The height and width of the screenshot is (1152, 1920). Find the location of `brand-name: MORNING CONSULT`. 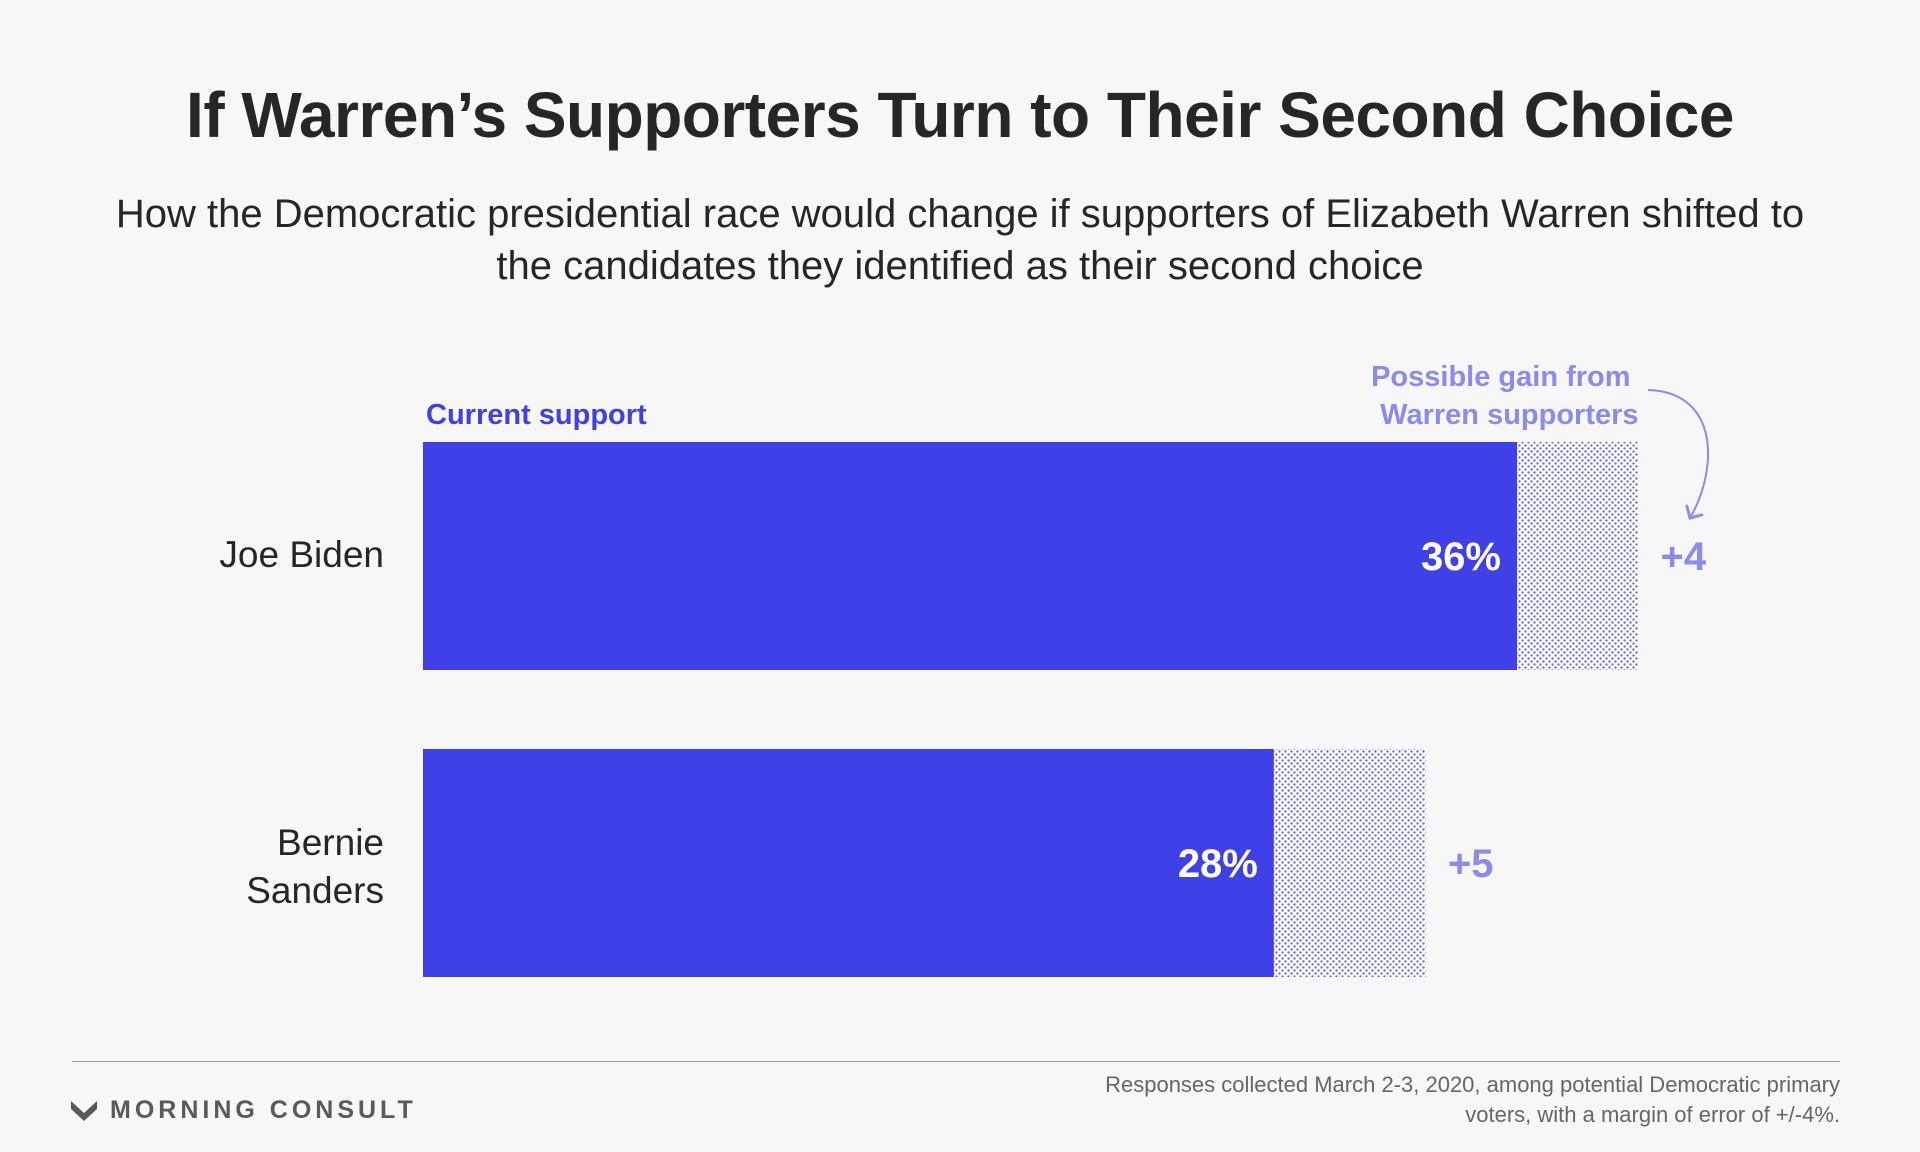

brand-name: MORNING CONSULT is located at coordinates (263, 1110).